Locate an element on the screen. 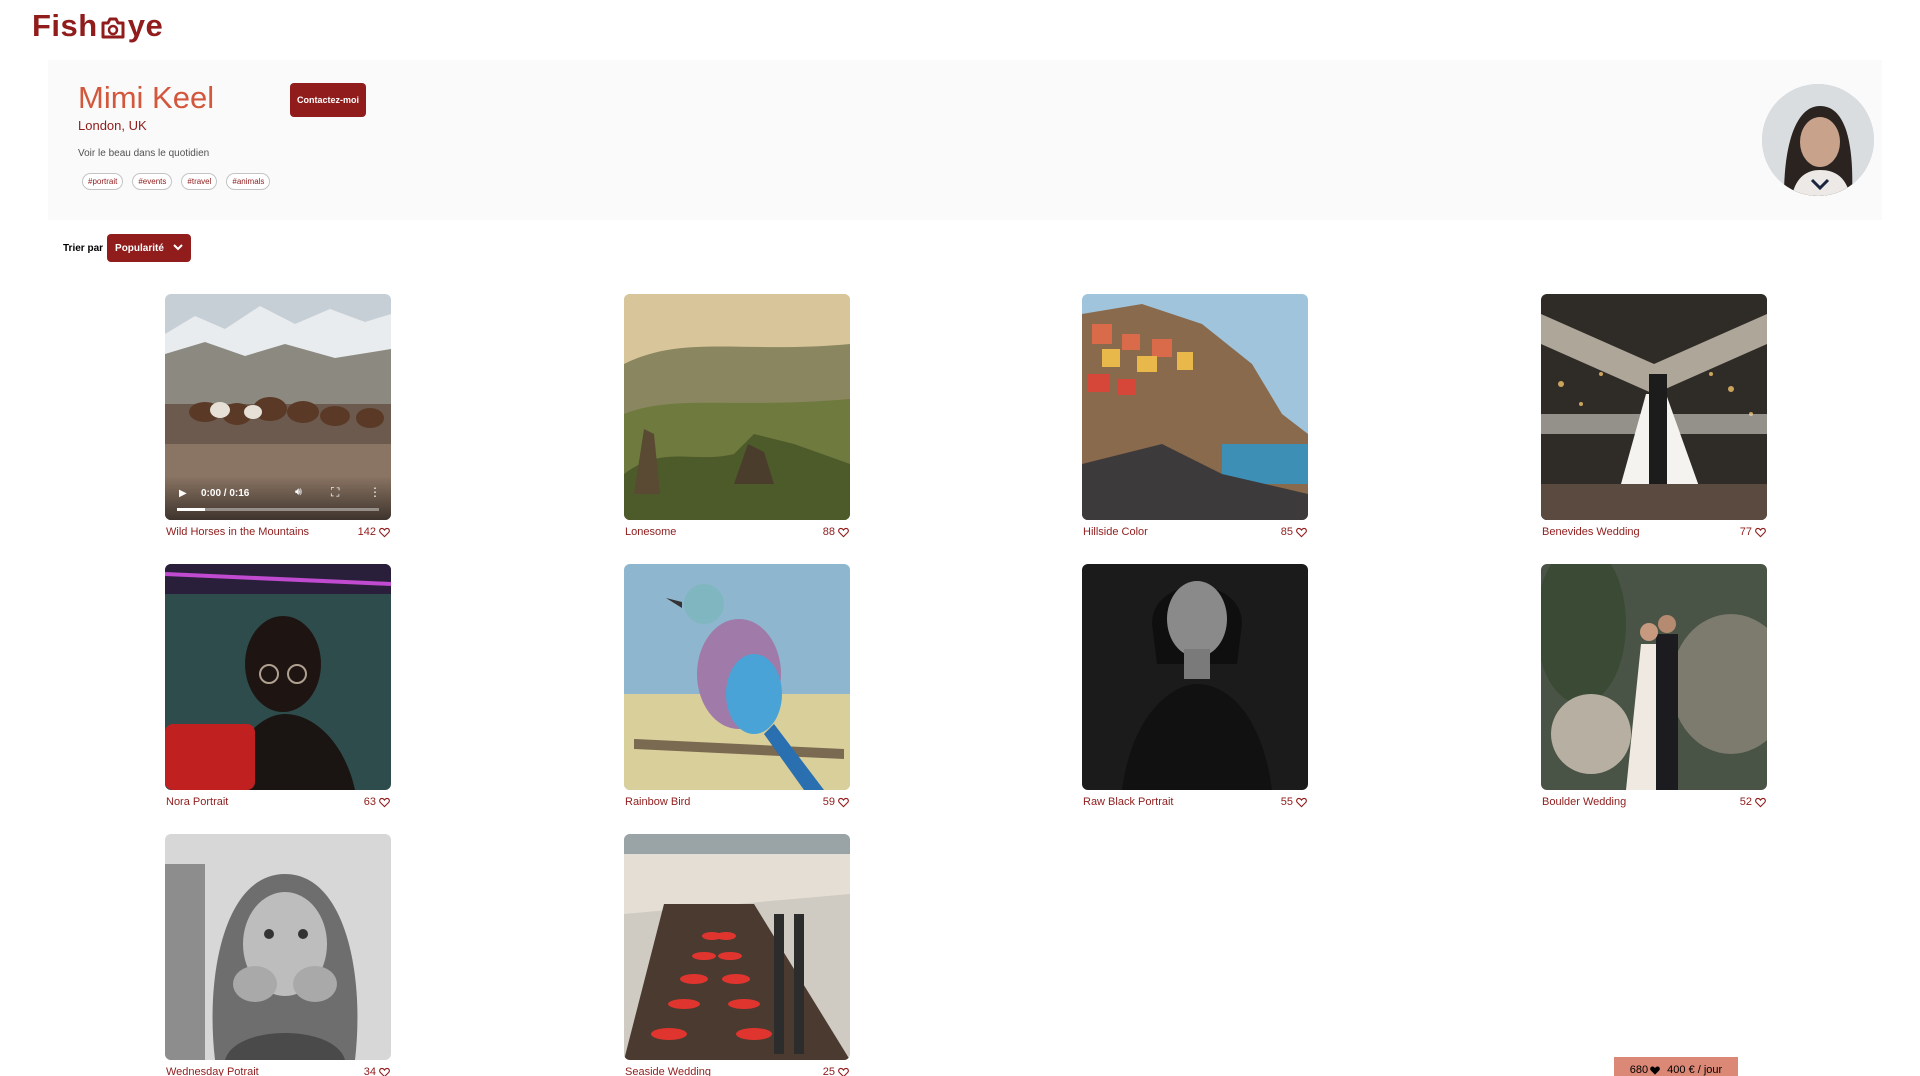  media-card: Raw Black Portrait 55 is located at coordinates (1195, 687).